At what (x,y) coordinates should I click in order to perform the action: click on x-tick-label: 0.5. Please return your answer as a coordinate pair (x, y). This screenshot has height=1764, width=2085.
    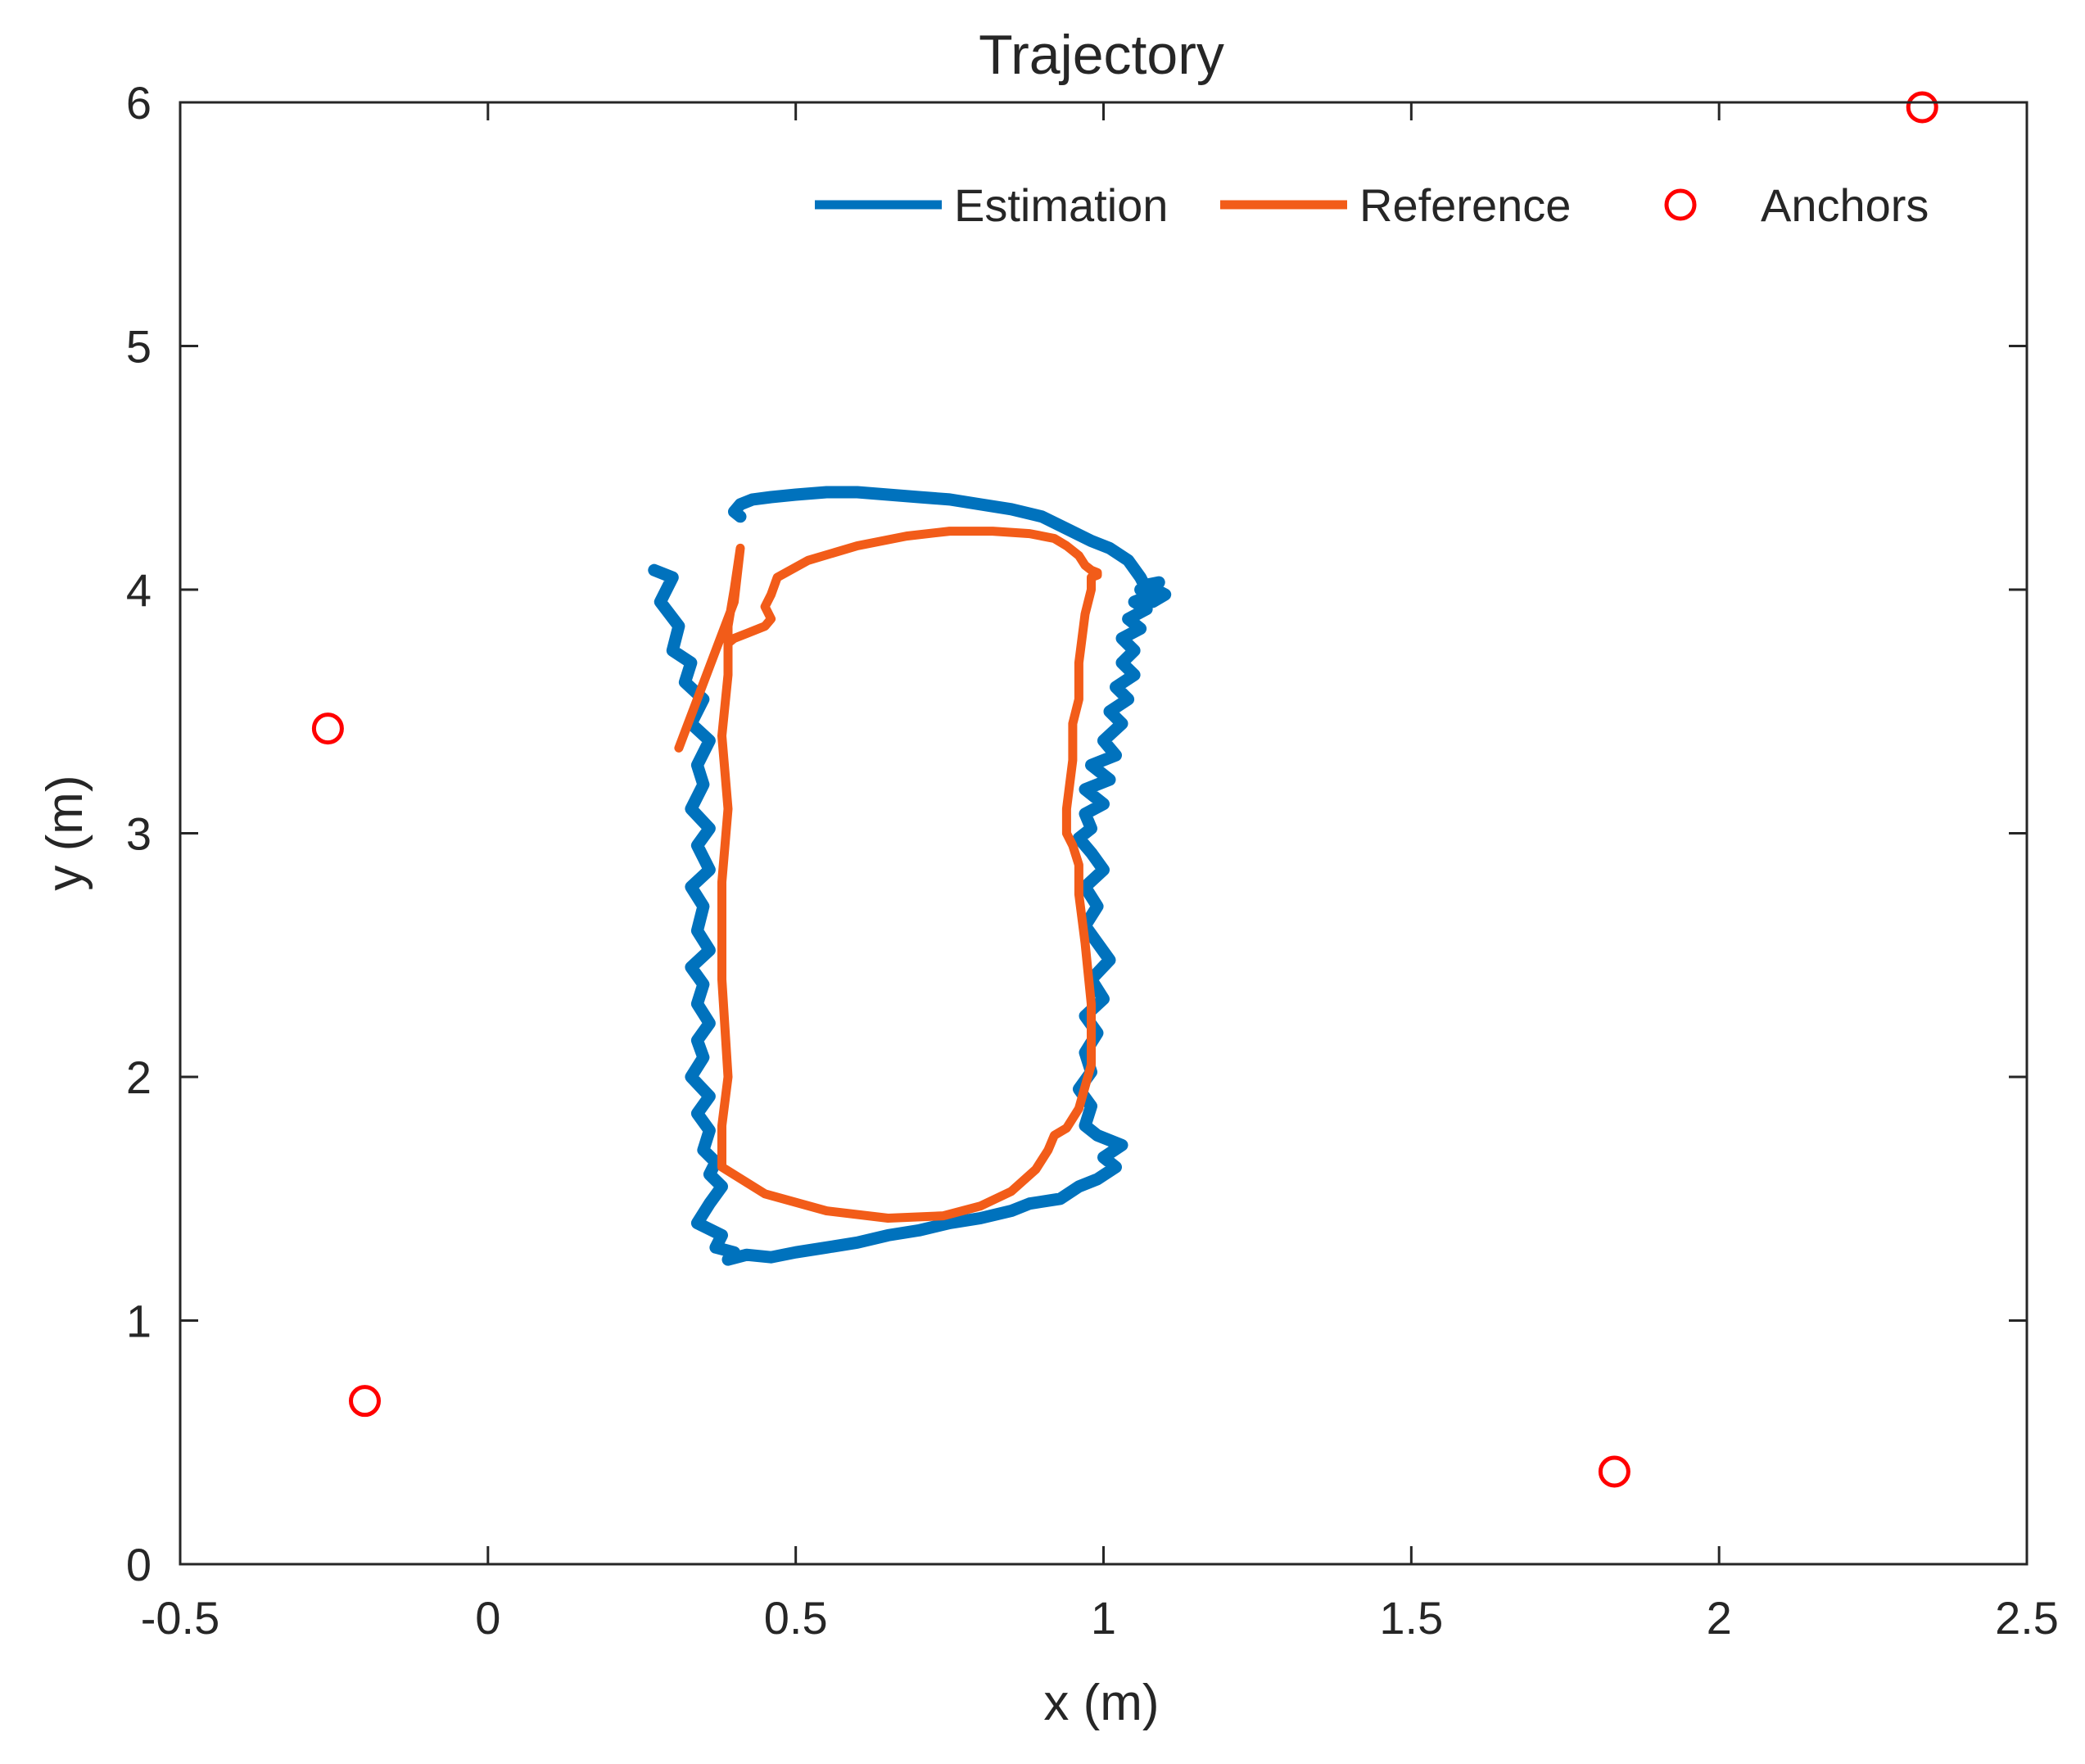
    Looking at the image, I should click on (796, 1618).